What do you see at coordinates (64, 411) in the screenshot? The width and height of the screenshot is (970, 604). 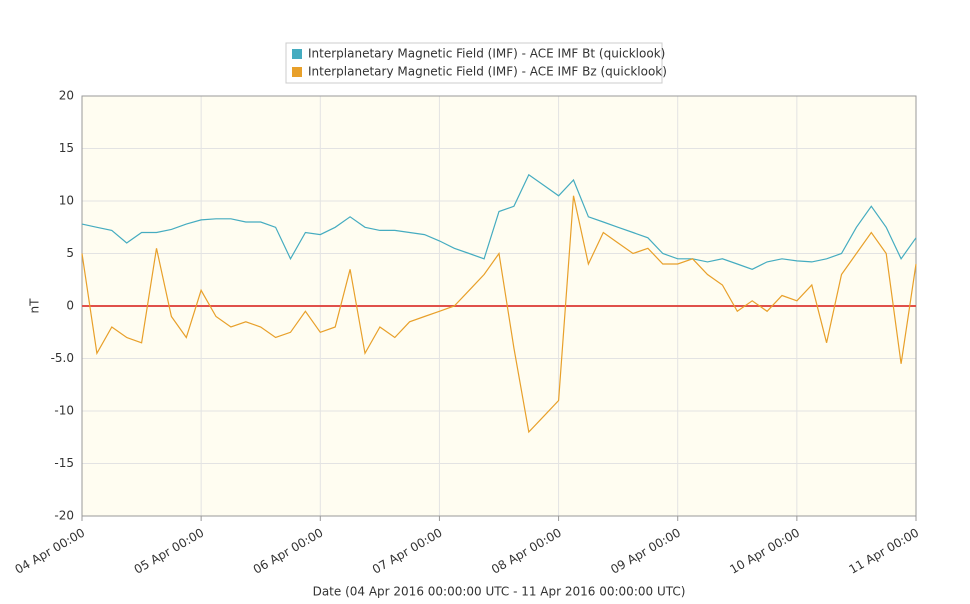 I see `y-tick-label: -10` at bounding box center [64, 411].